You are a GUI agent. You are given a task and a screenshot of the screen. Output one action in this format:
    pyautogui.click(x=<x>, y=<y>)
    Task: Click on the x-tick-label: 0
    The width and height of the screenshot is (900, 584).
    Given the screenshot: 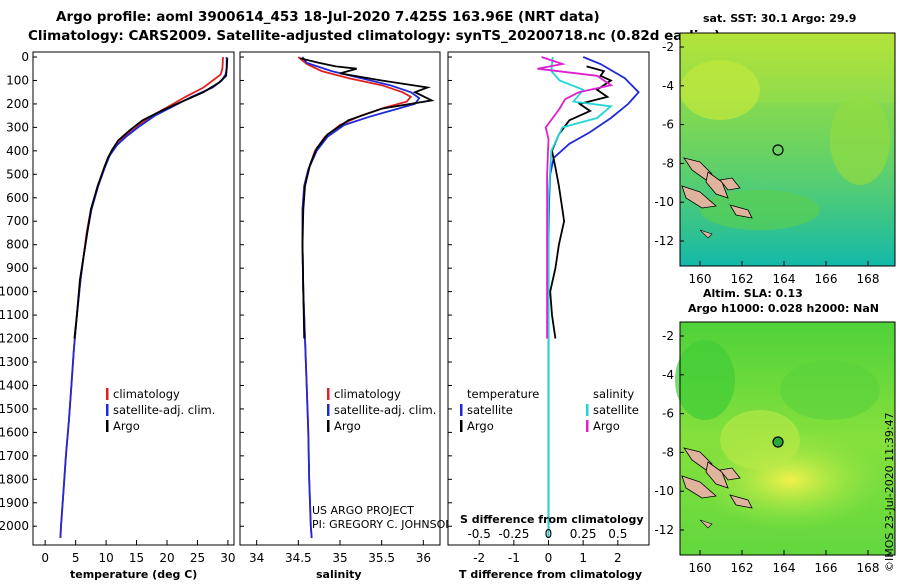 What is the action you would take?
    pyautogui.click(x=549, y=558)
    